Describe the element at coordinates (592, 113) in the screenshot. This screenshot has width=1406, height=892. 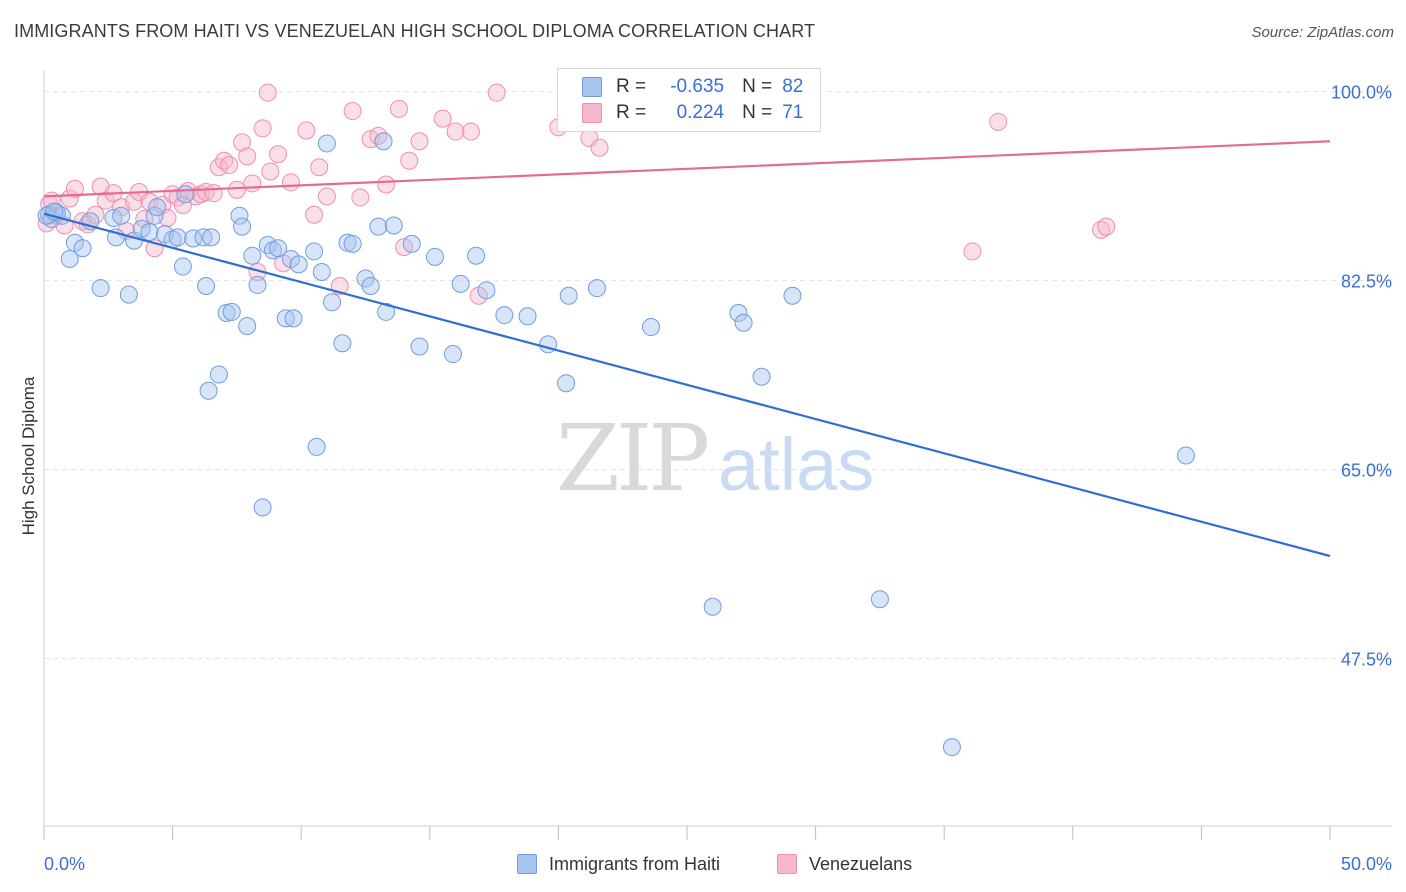
I see `venezuelans-swatch` at that location.